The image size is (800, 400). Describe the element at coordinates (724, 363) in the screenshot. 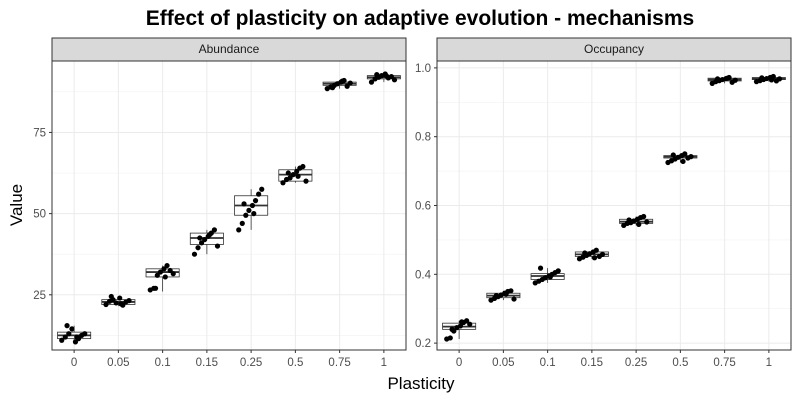

I see `x-tick-label: 0.75` at that location.